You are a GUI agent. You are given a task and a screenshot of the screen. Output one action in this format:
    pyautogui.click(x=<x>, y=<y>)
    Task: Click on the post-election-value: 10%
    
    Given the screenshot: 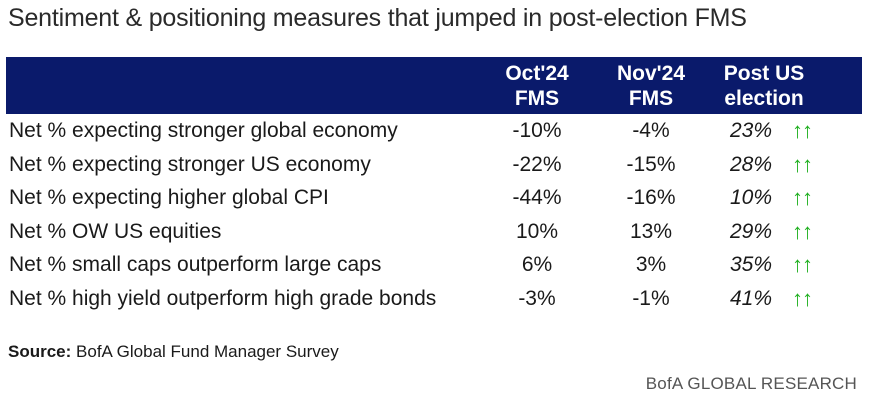 What is the action you would take?
    pyautogui.click(x=751, y=197)
    